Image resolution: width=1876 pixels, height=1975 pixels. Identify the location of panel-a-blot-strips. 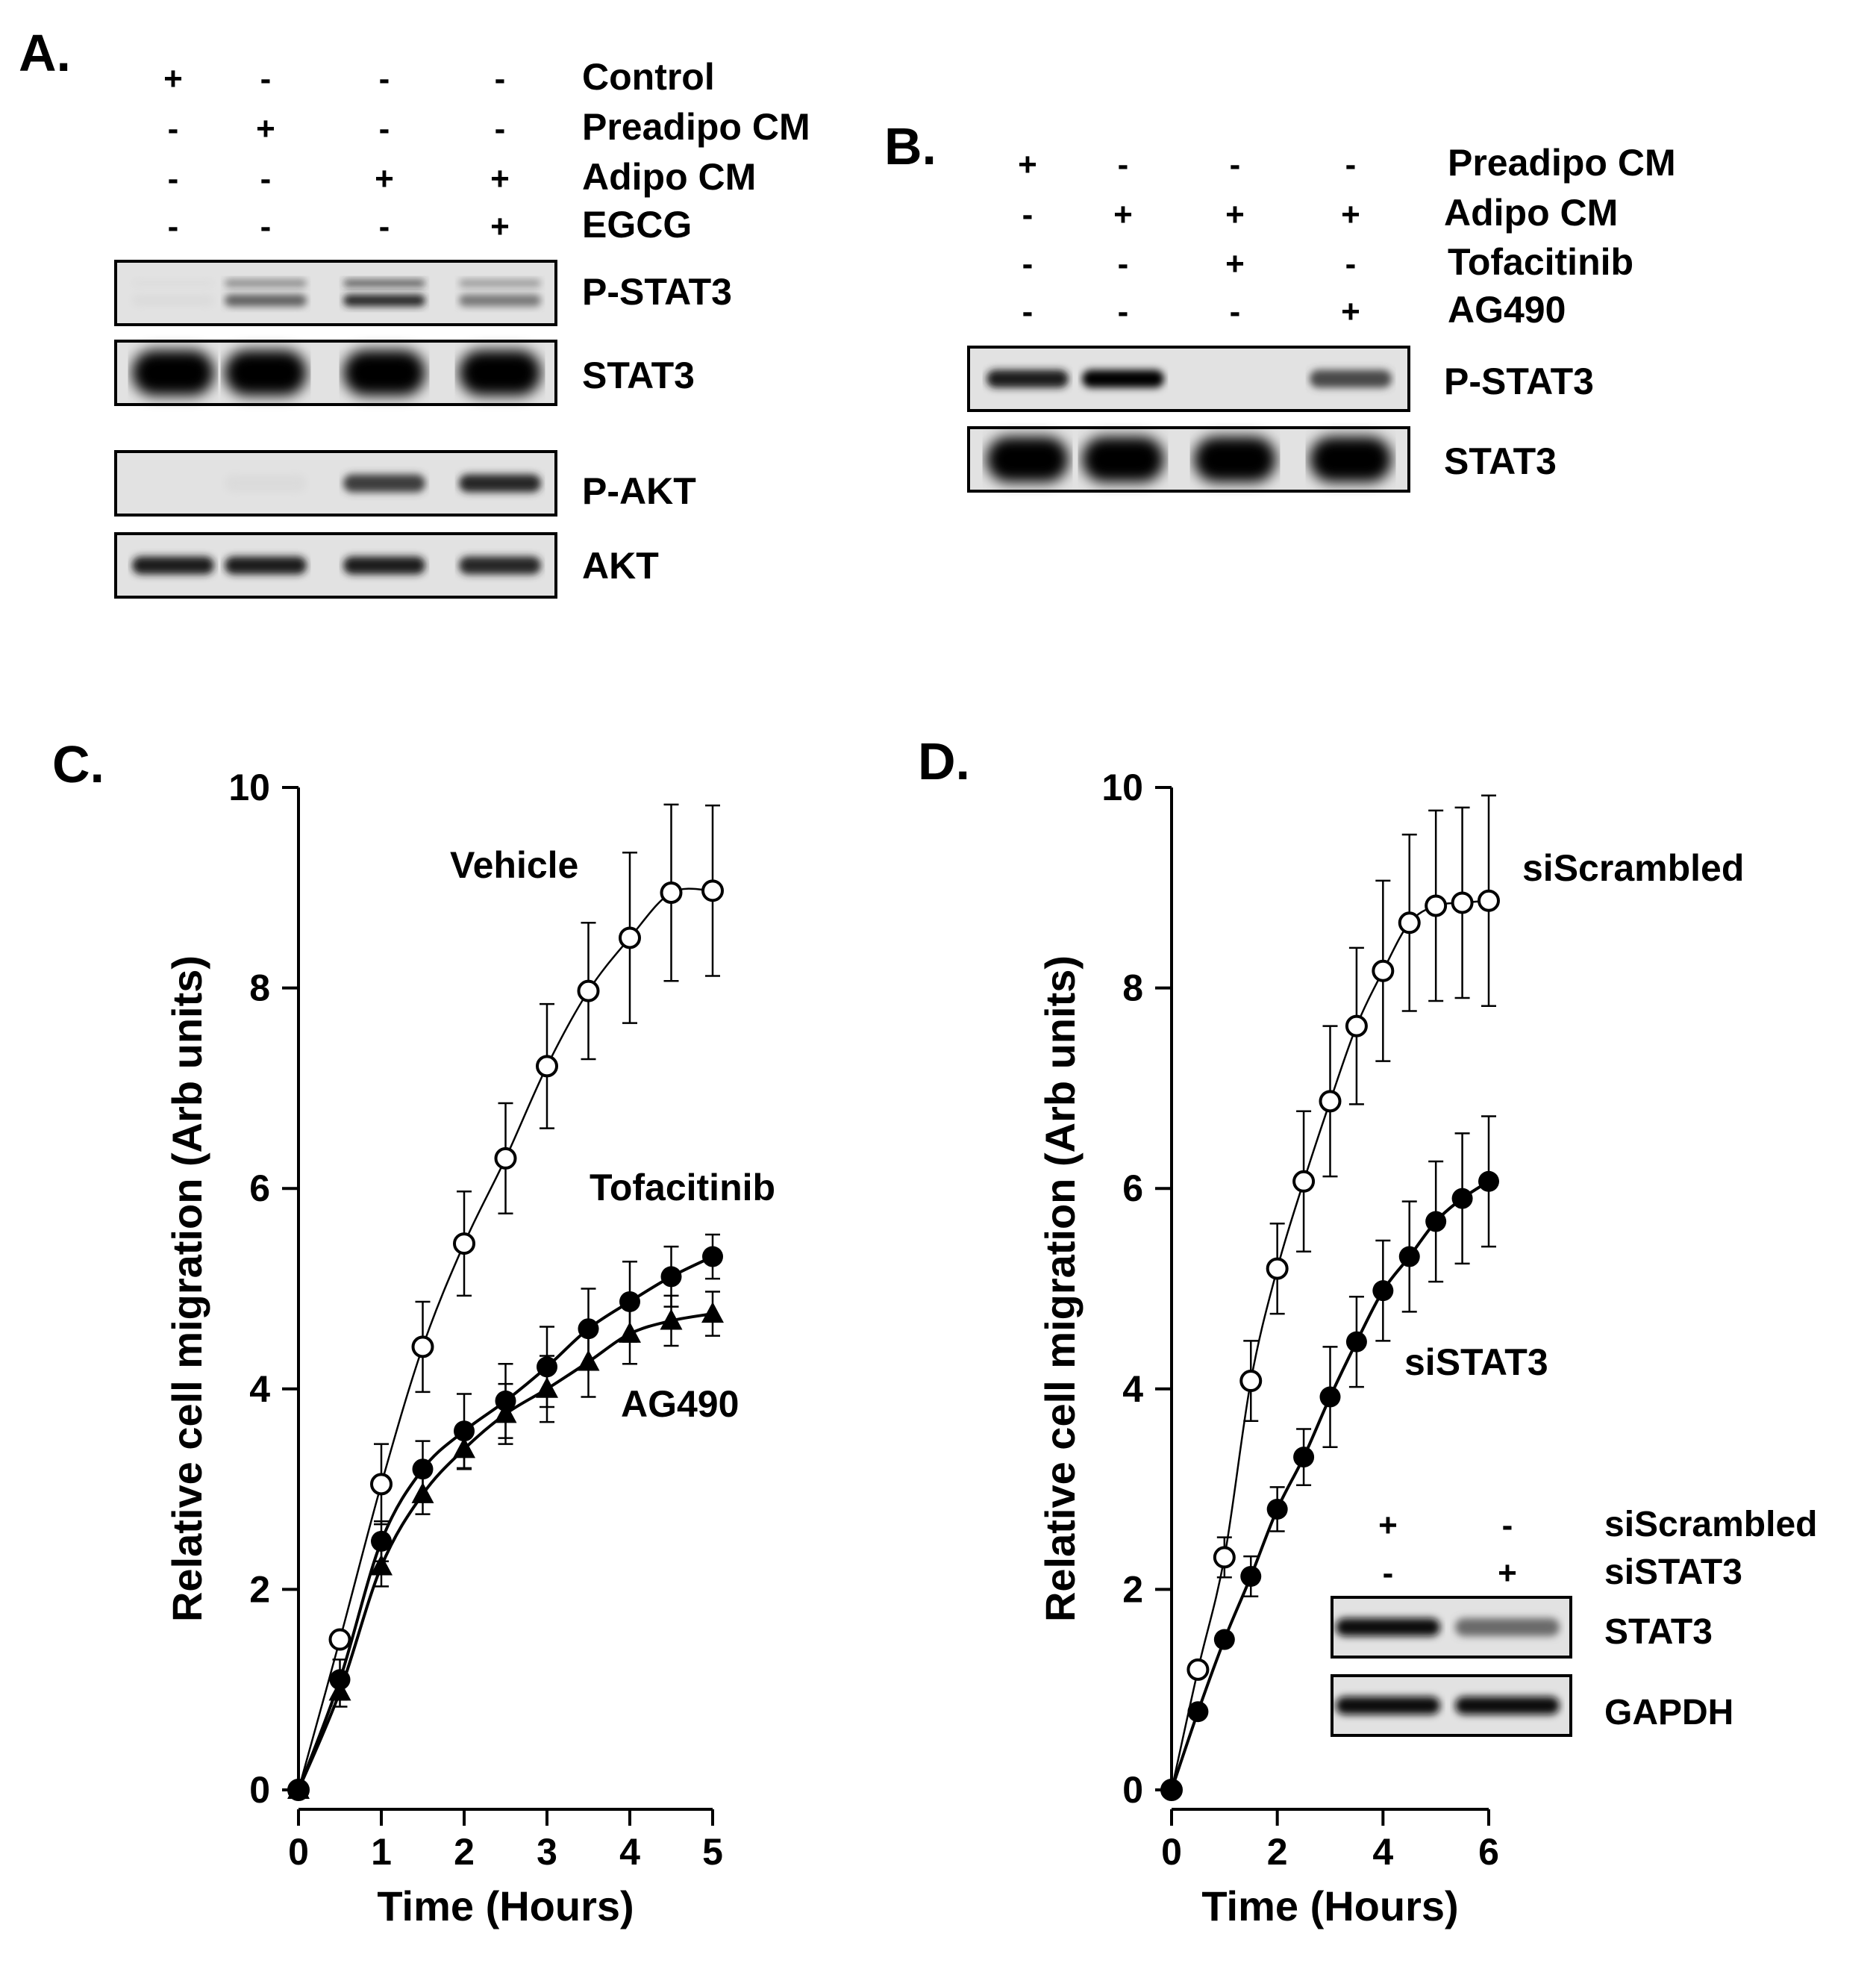
(335, 429).